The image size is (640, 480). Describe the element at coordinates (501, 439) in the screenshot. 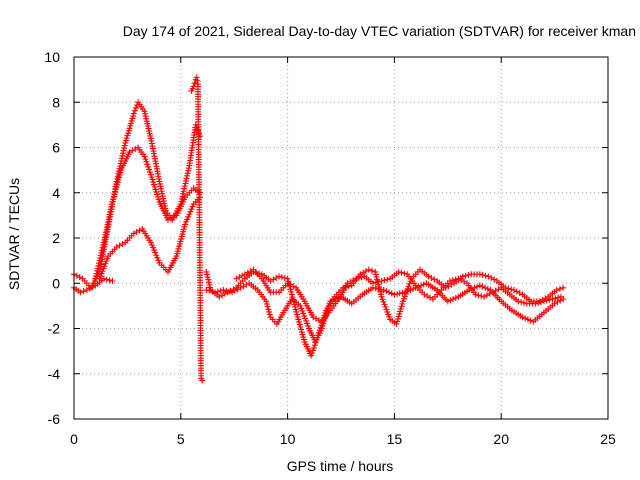

I see `x-tick-label: 20` at that location.